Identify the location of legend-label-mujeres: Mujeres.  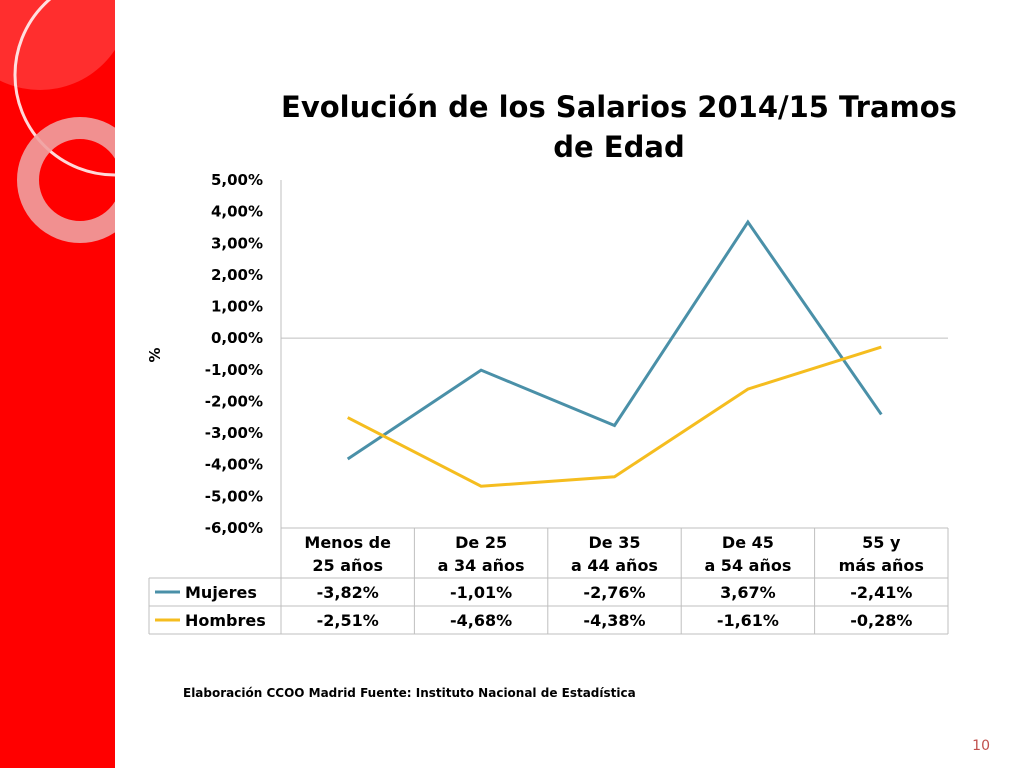
(221, 592).